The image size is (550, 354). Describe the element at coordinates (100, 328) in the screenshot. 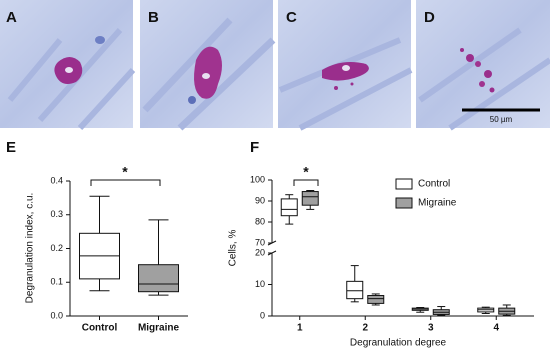

I see `x-tick-label: Control` at that location.